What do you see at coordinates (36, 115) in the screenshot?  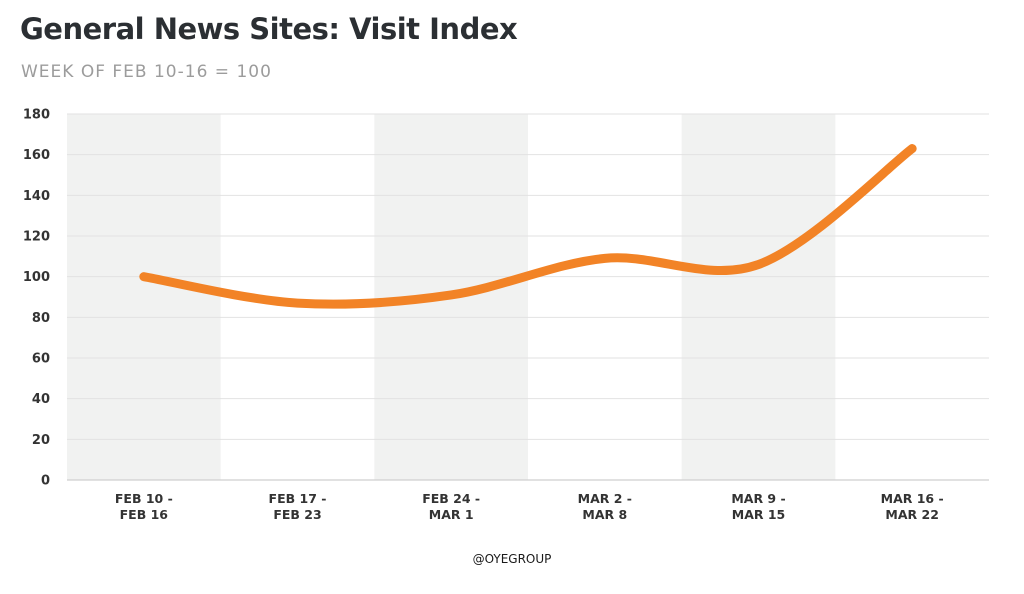 I see `y-tick-label: 180` at bounding box center [36, 115].